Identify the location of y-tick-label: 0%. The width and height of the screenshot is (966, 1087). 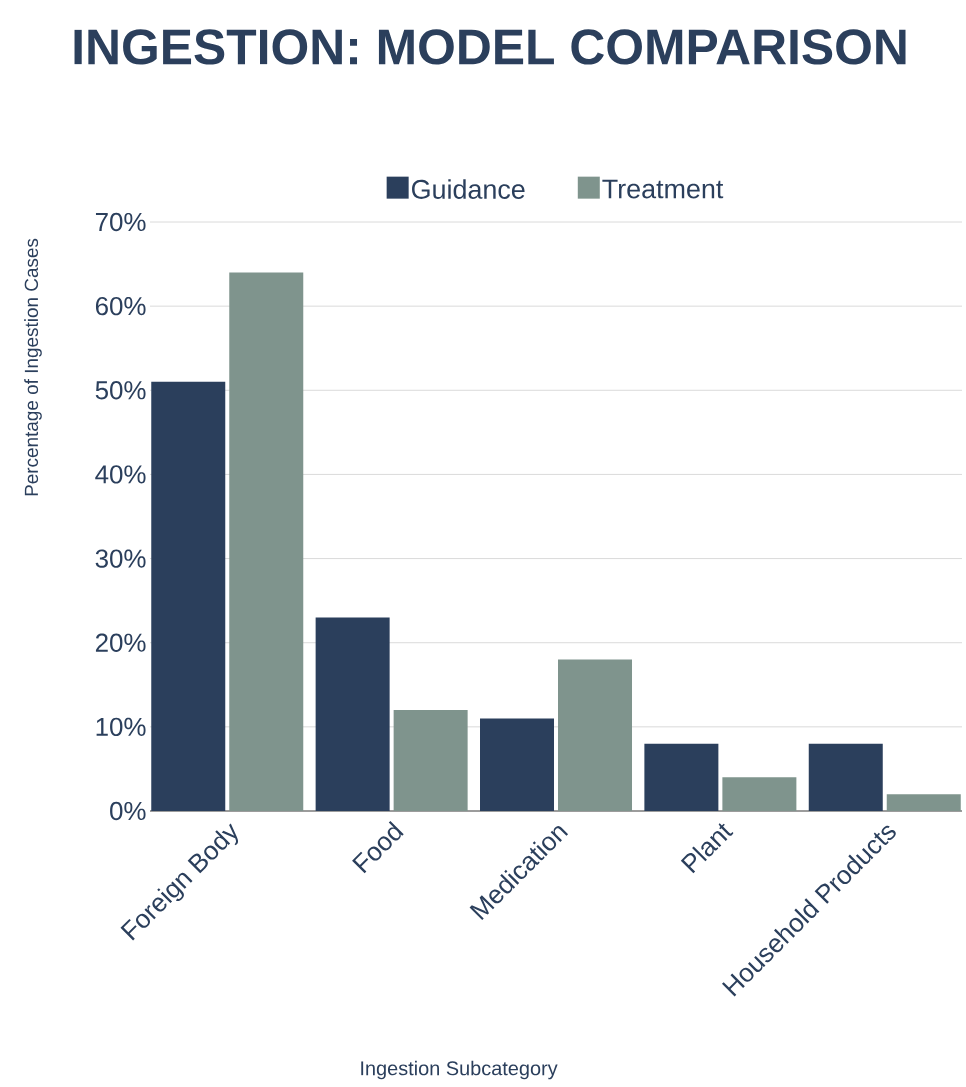
(128, 811).